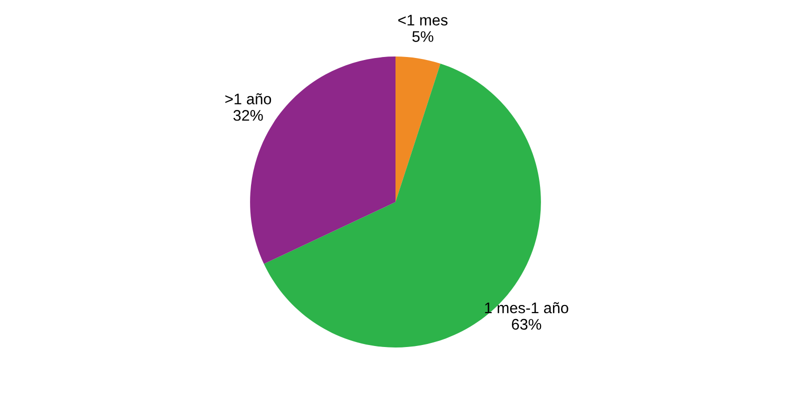  I want to click on data-label: 63%, so click(527, 324).